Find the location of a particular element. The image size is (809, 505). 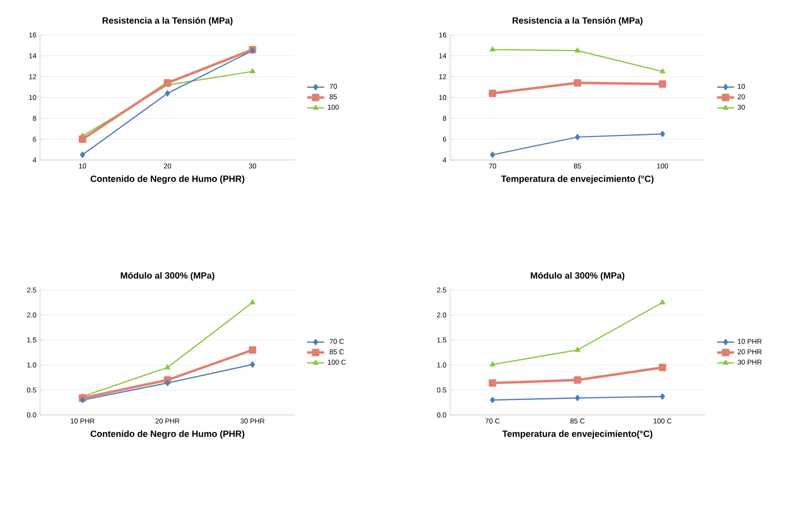

x-axis-title: Temperatura de envejecimiento (°C) is located at coordinates (577, 179).